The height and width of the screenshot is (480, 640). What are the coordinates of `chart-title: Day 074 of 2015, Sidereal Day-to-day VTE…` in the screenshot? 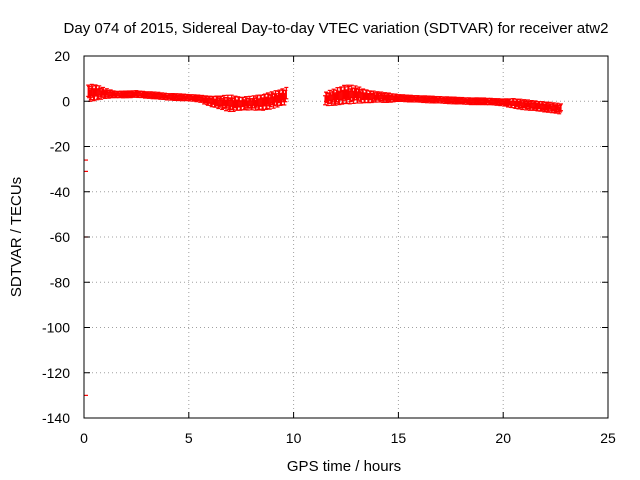 It's located at (336, 28).